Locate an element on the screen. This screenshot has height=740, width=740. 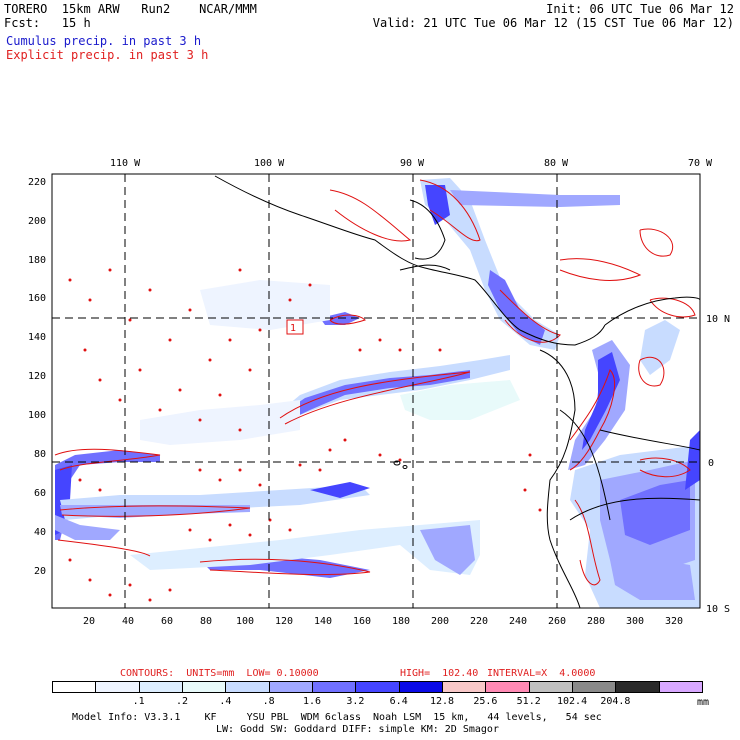
lat-labels: 10 N 0 10 S is located at coordinates (718, 464).